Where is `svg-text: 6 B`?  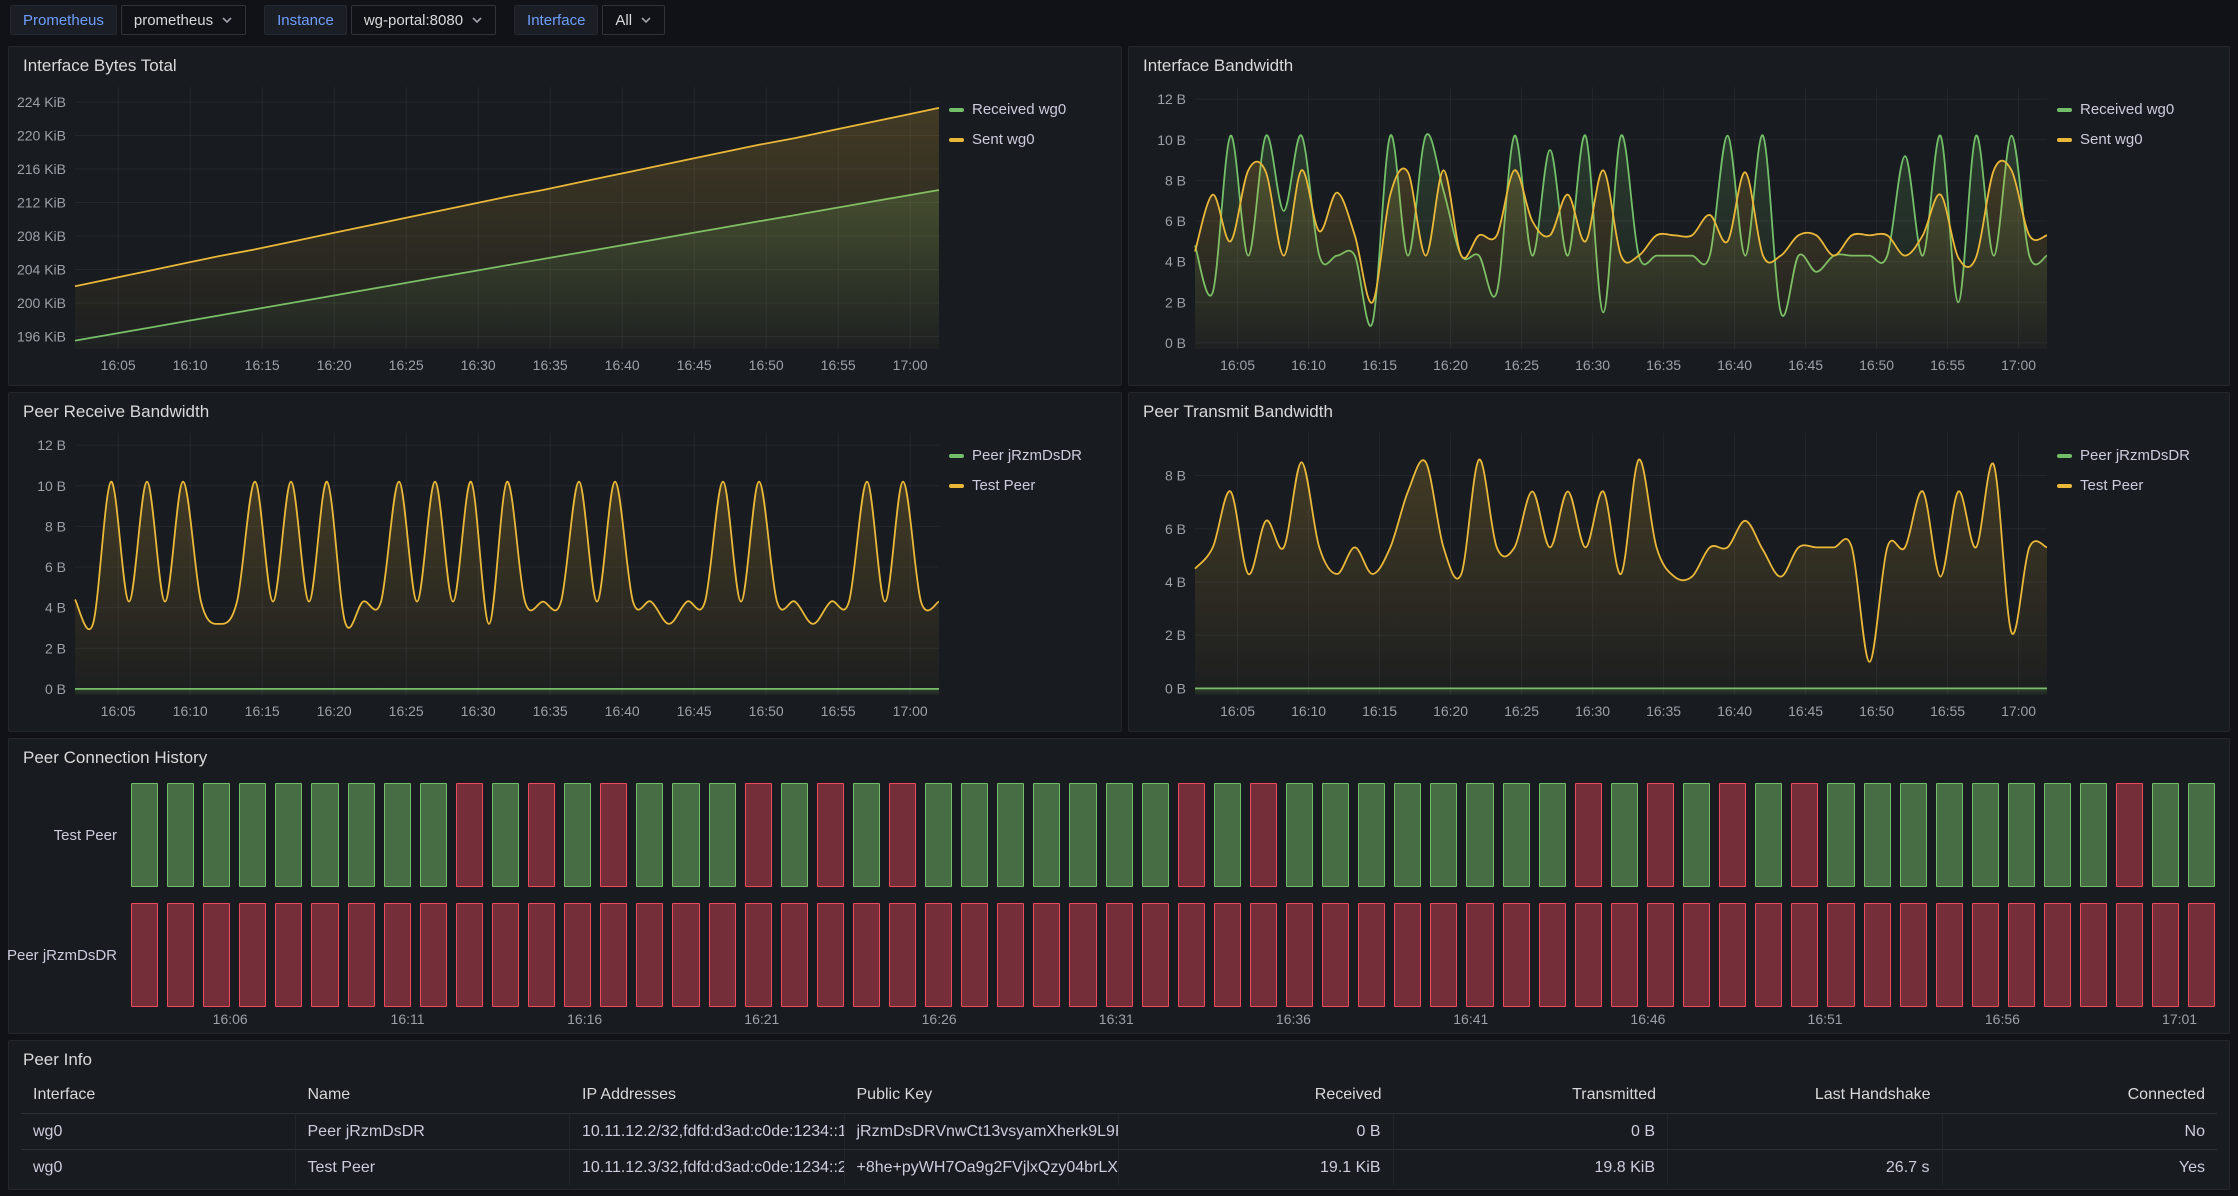 svg-text: 6 B is located at coordinates (55, 567).